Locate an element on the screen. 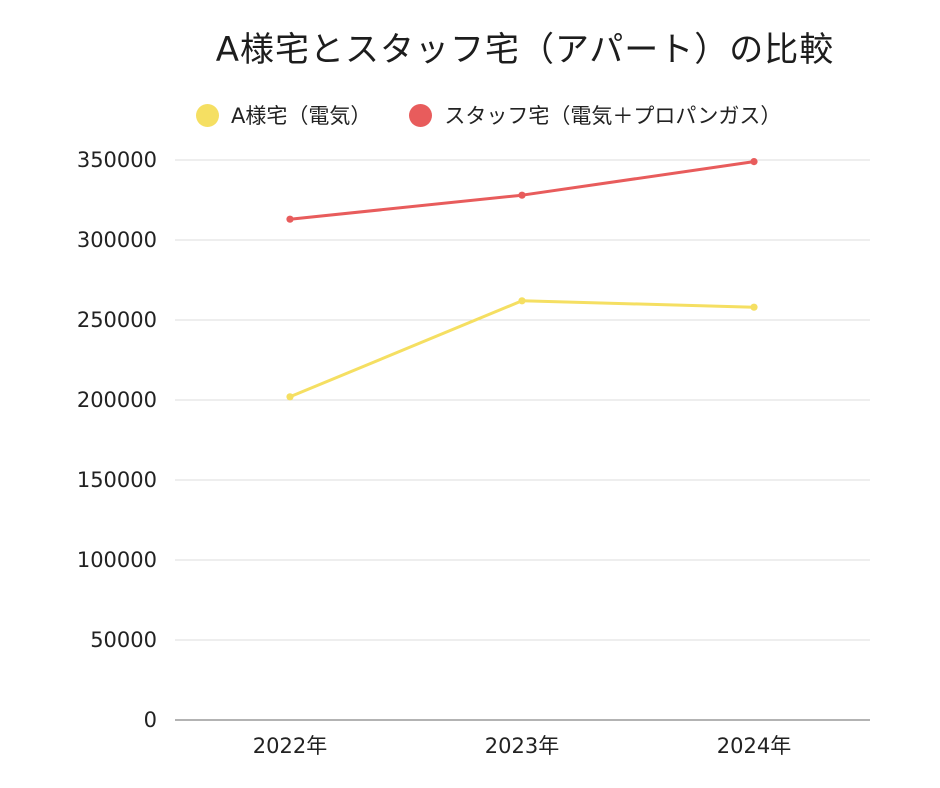  y-tick-label: 100000 is located at coordinates (117, 560).